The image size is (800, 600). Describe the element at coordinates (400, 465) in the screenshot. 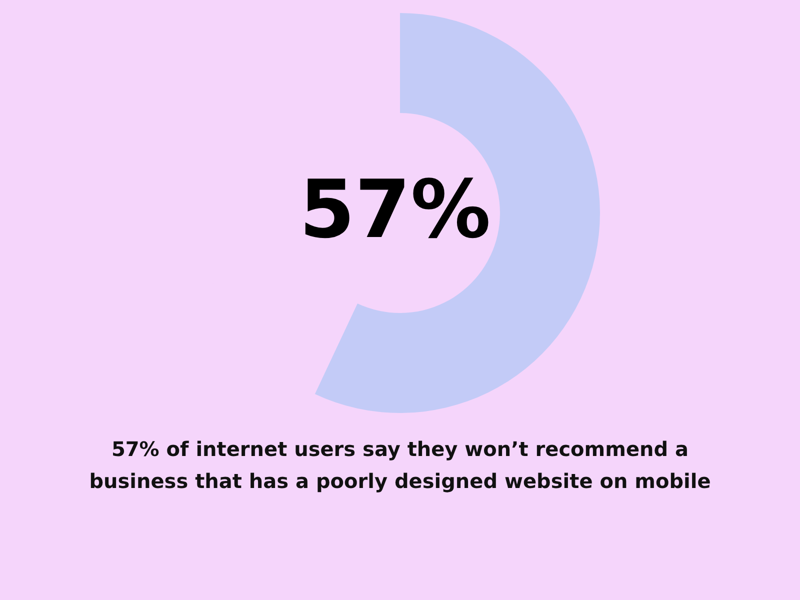

I see `text: 57% of internet users say they won’t recommend a business that has a poorly designed website on mobile` at that location.